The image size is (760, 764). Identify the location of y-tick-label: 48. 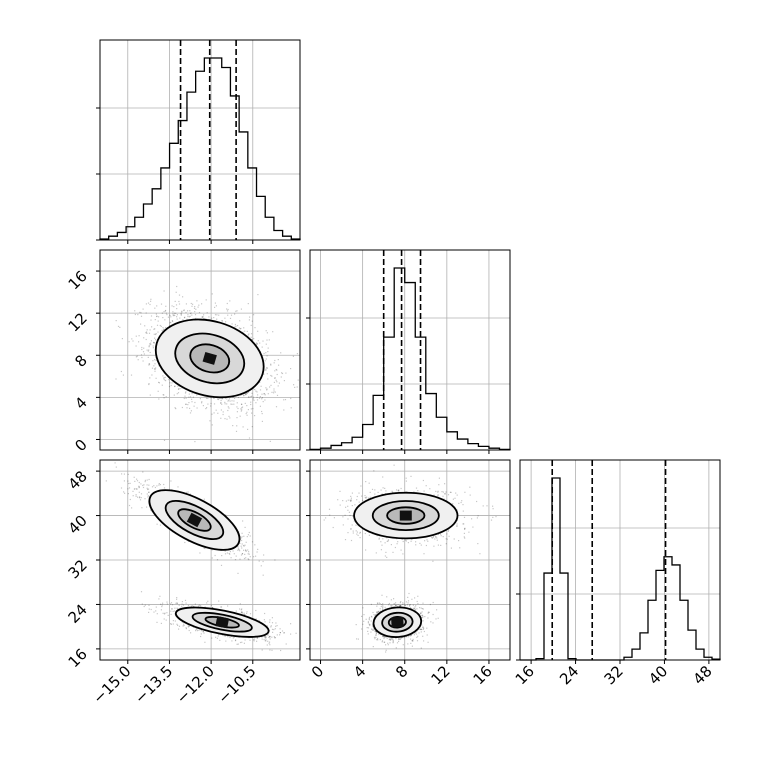
(78, 480).